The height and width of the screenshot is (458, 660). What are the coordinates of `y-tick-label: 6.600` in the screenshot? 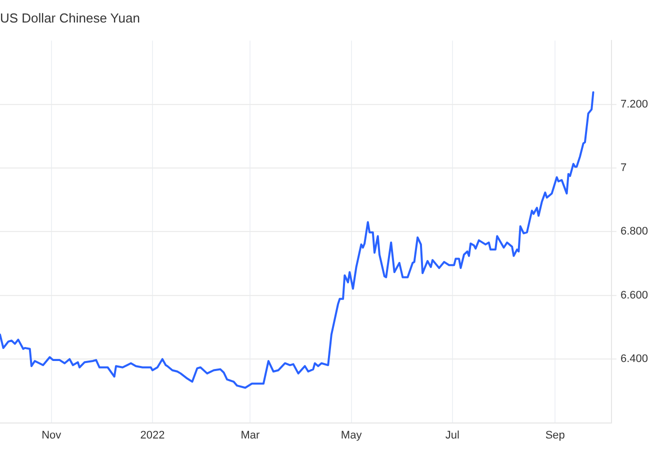 It's located at (634, 295).